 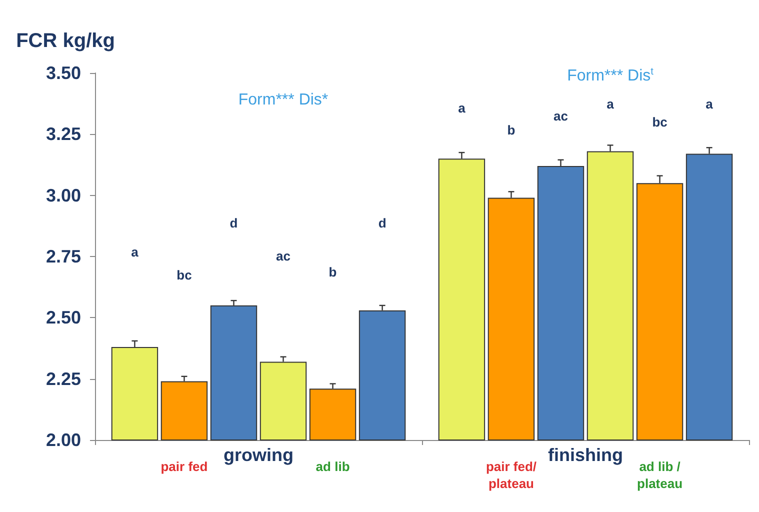 What do you see at coordinates (63, 195) in the screenshot?
I see `y-tick-label: 3.00` at bounding box center [63, 195].